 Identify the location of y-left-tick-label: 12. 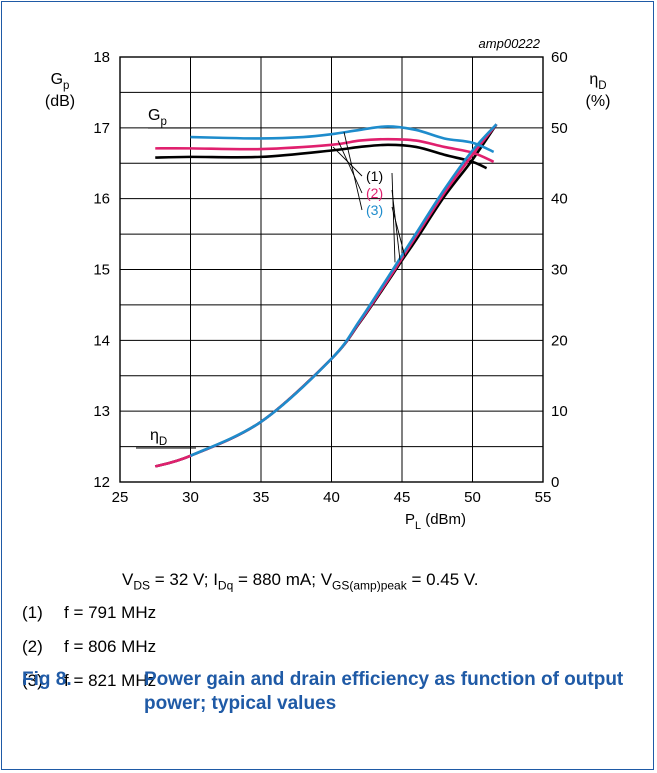
(101, 482).